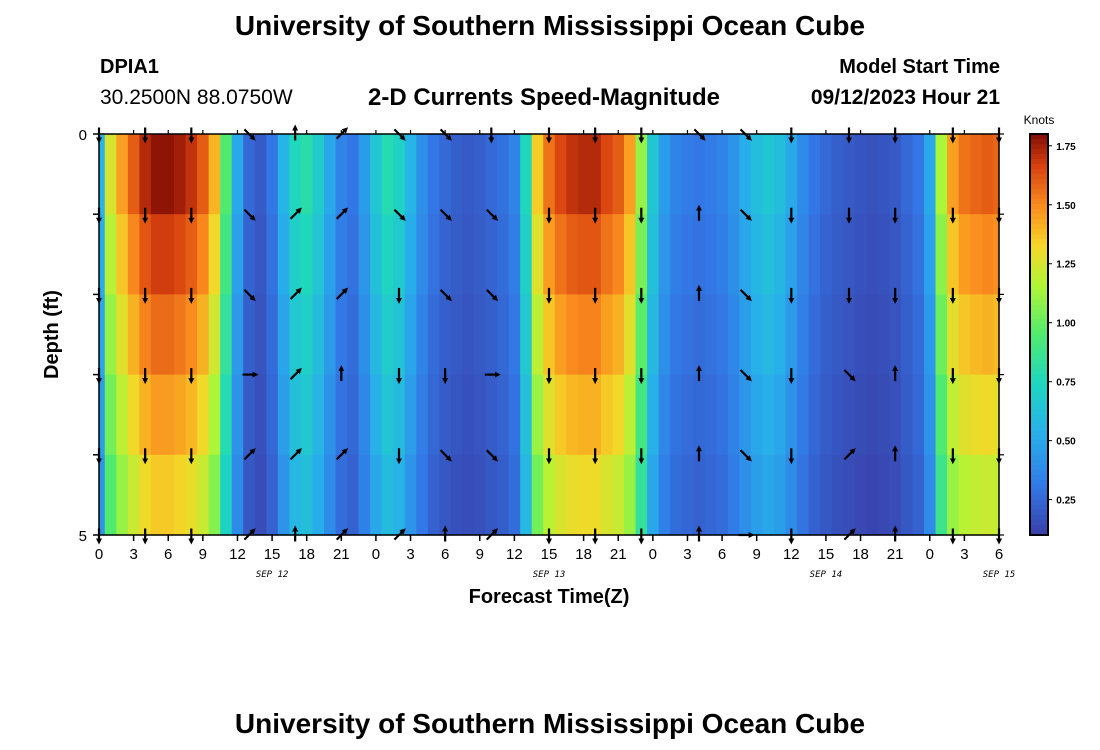 The width and height of the screenshot is (1100, 750). What do you see at coordinates (83, 135) in the screenshot?
I see `y-tick-label: 0` at bounding box center [83, 135].